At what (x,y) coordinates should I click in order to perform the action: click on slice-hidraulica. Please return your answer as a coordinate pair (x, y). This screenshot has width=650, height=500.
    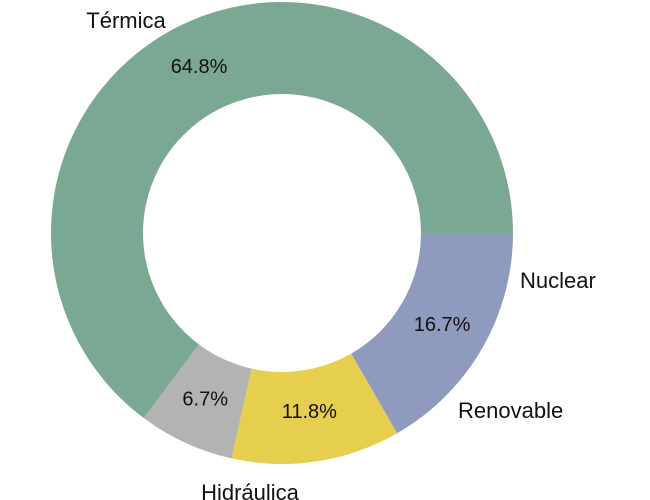
    Looking at the image, I should click on (432, 333).